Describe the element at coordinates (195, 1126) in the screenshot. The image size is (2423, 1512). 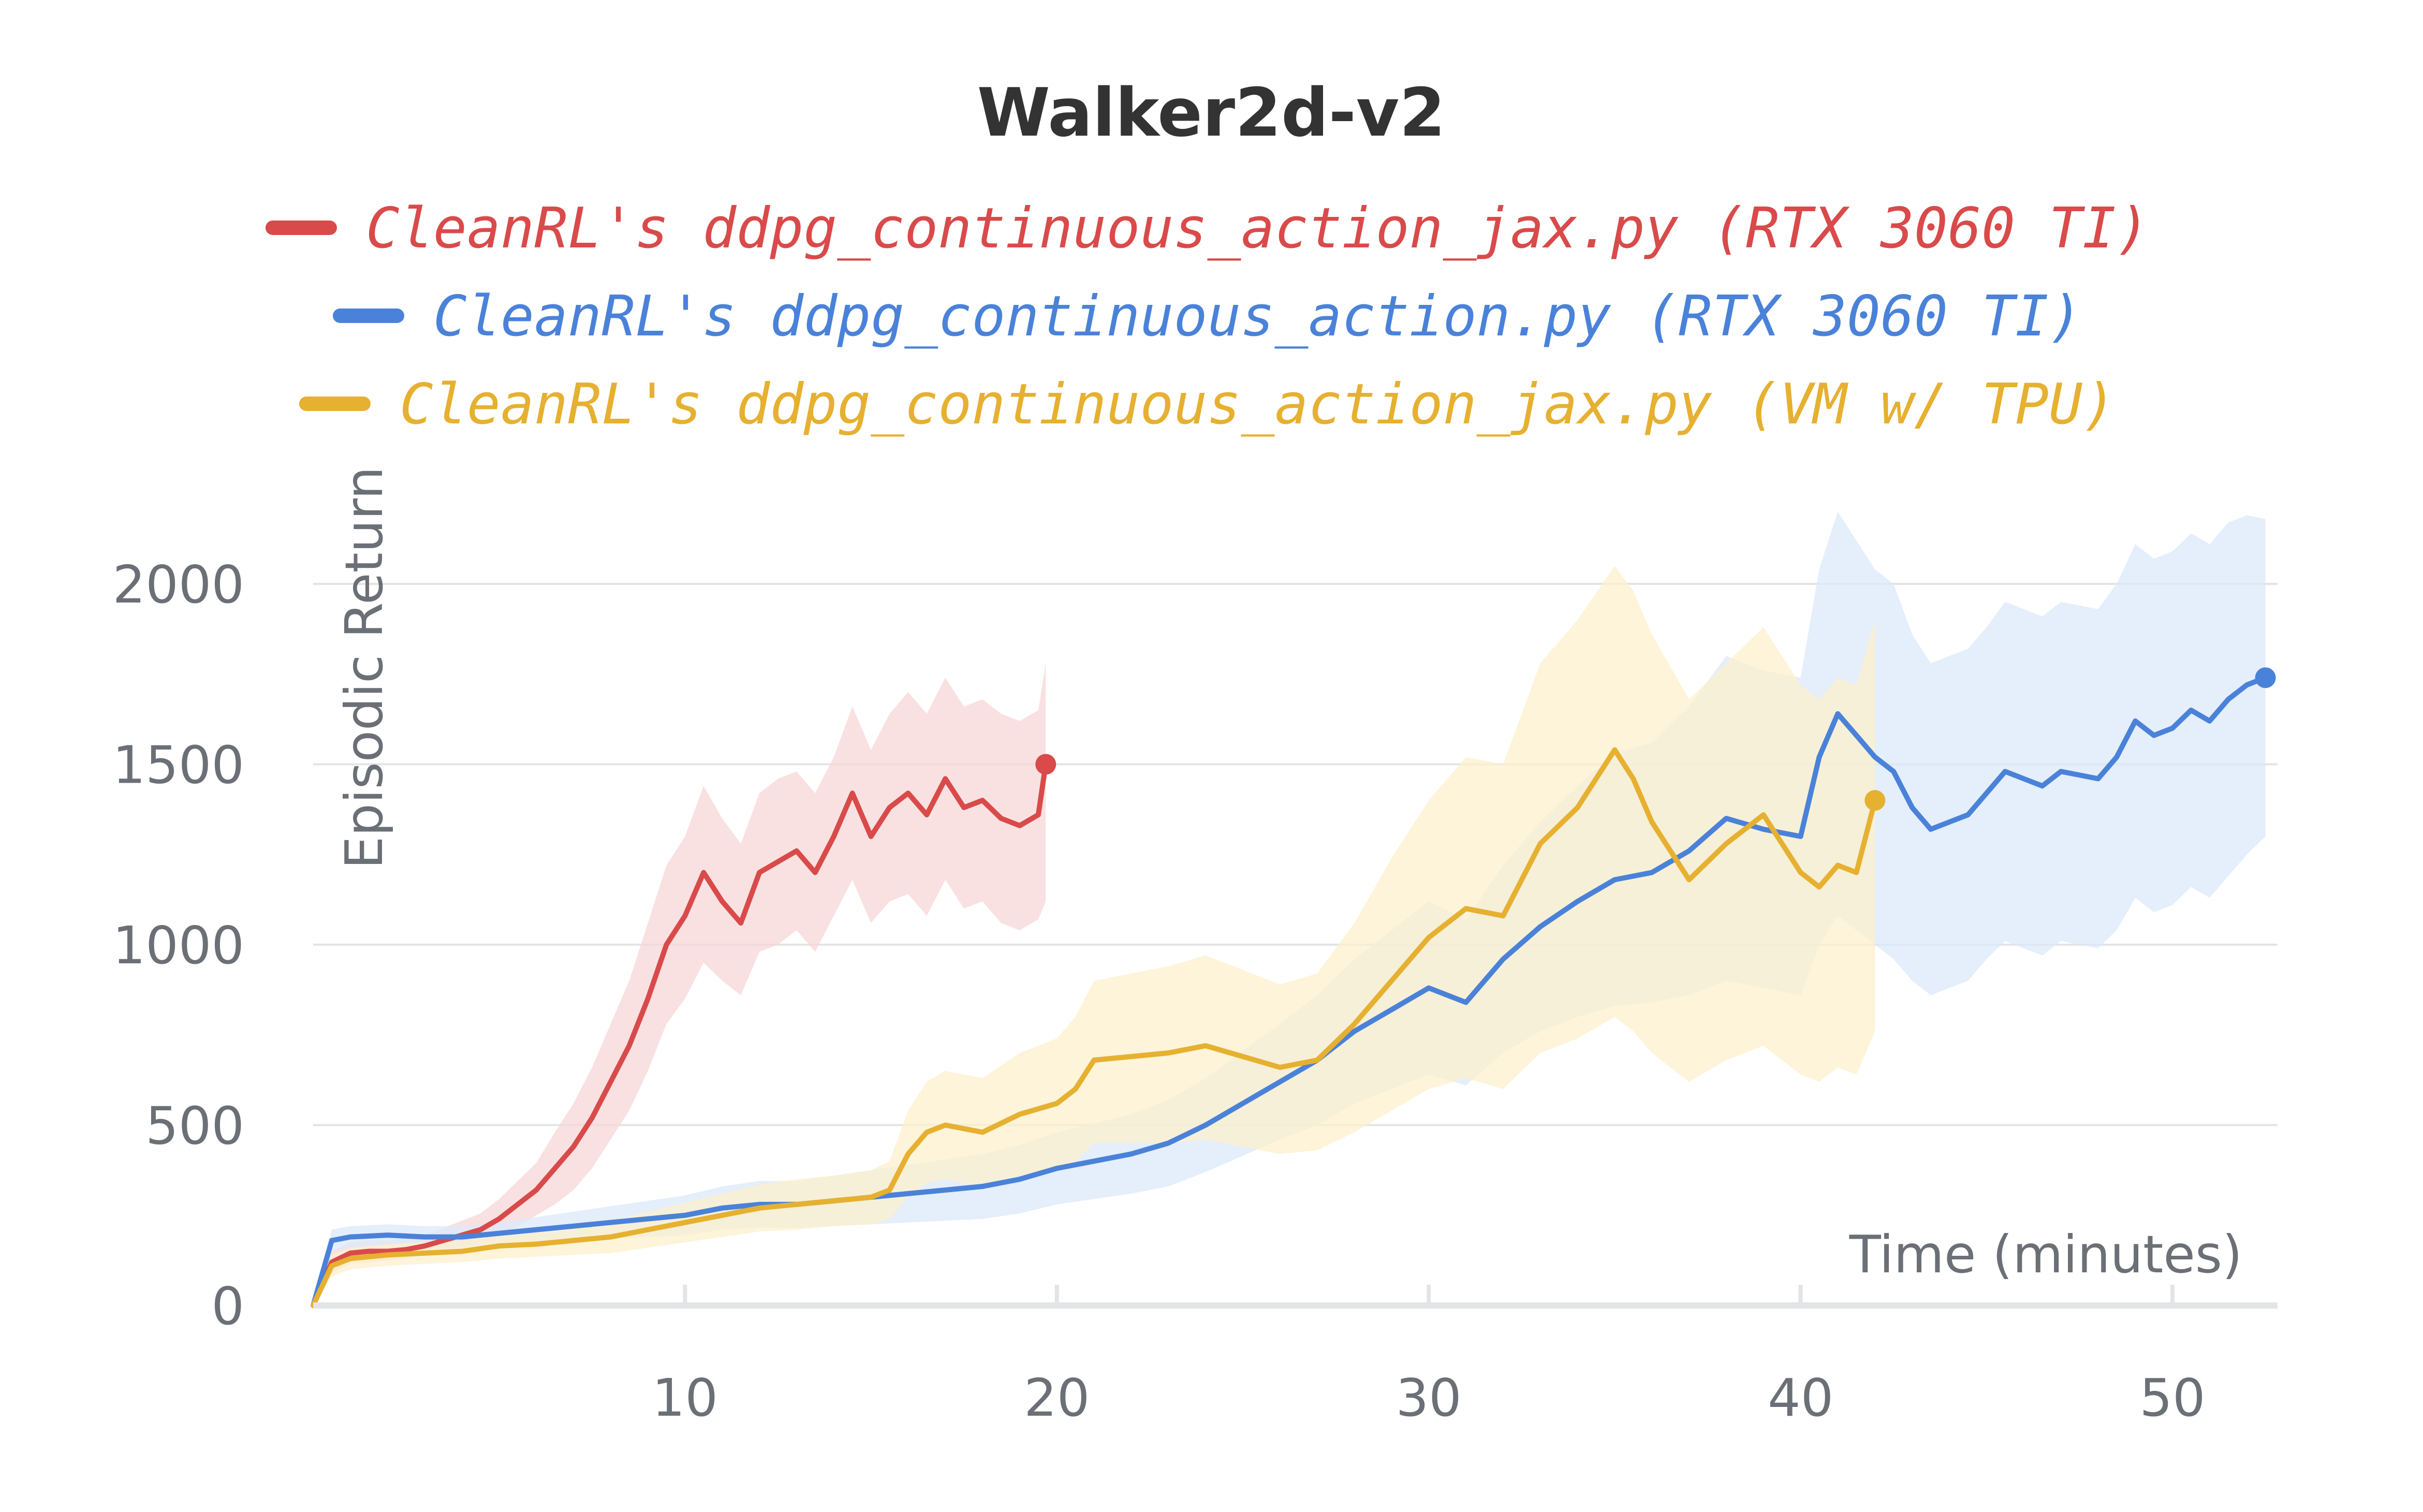
I see `y-tick-label-500: 500` at that location.